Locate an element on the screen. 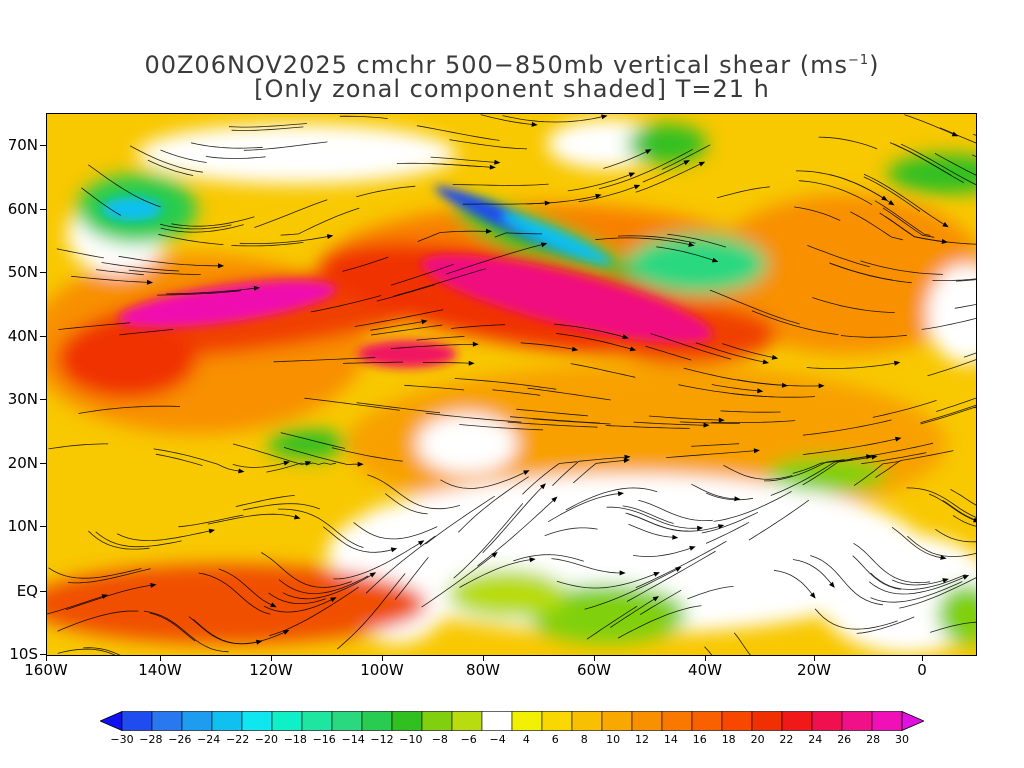 This screenshot has height=768, width=1024. colorbar-label: 30 is located at coordinates (902, 739).